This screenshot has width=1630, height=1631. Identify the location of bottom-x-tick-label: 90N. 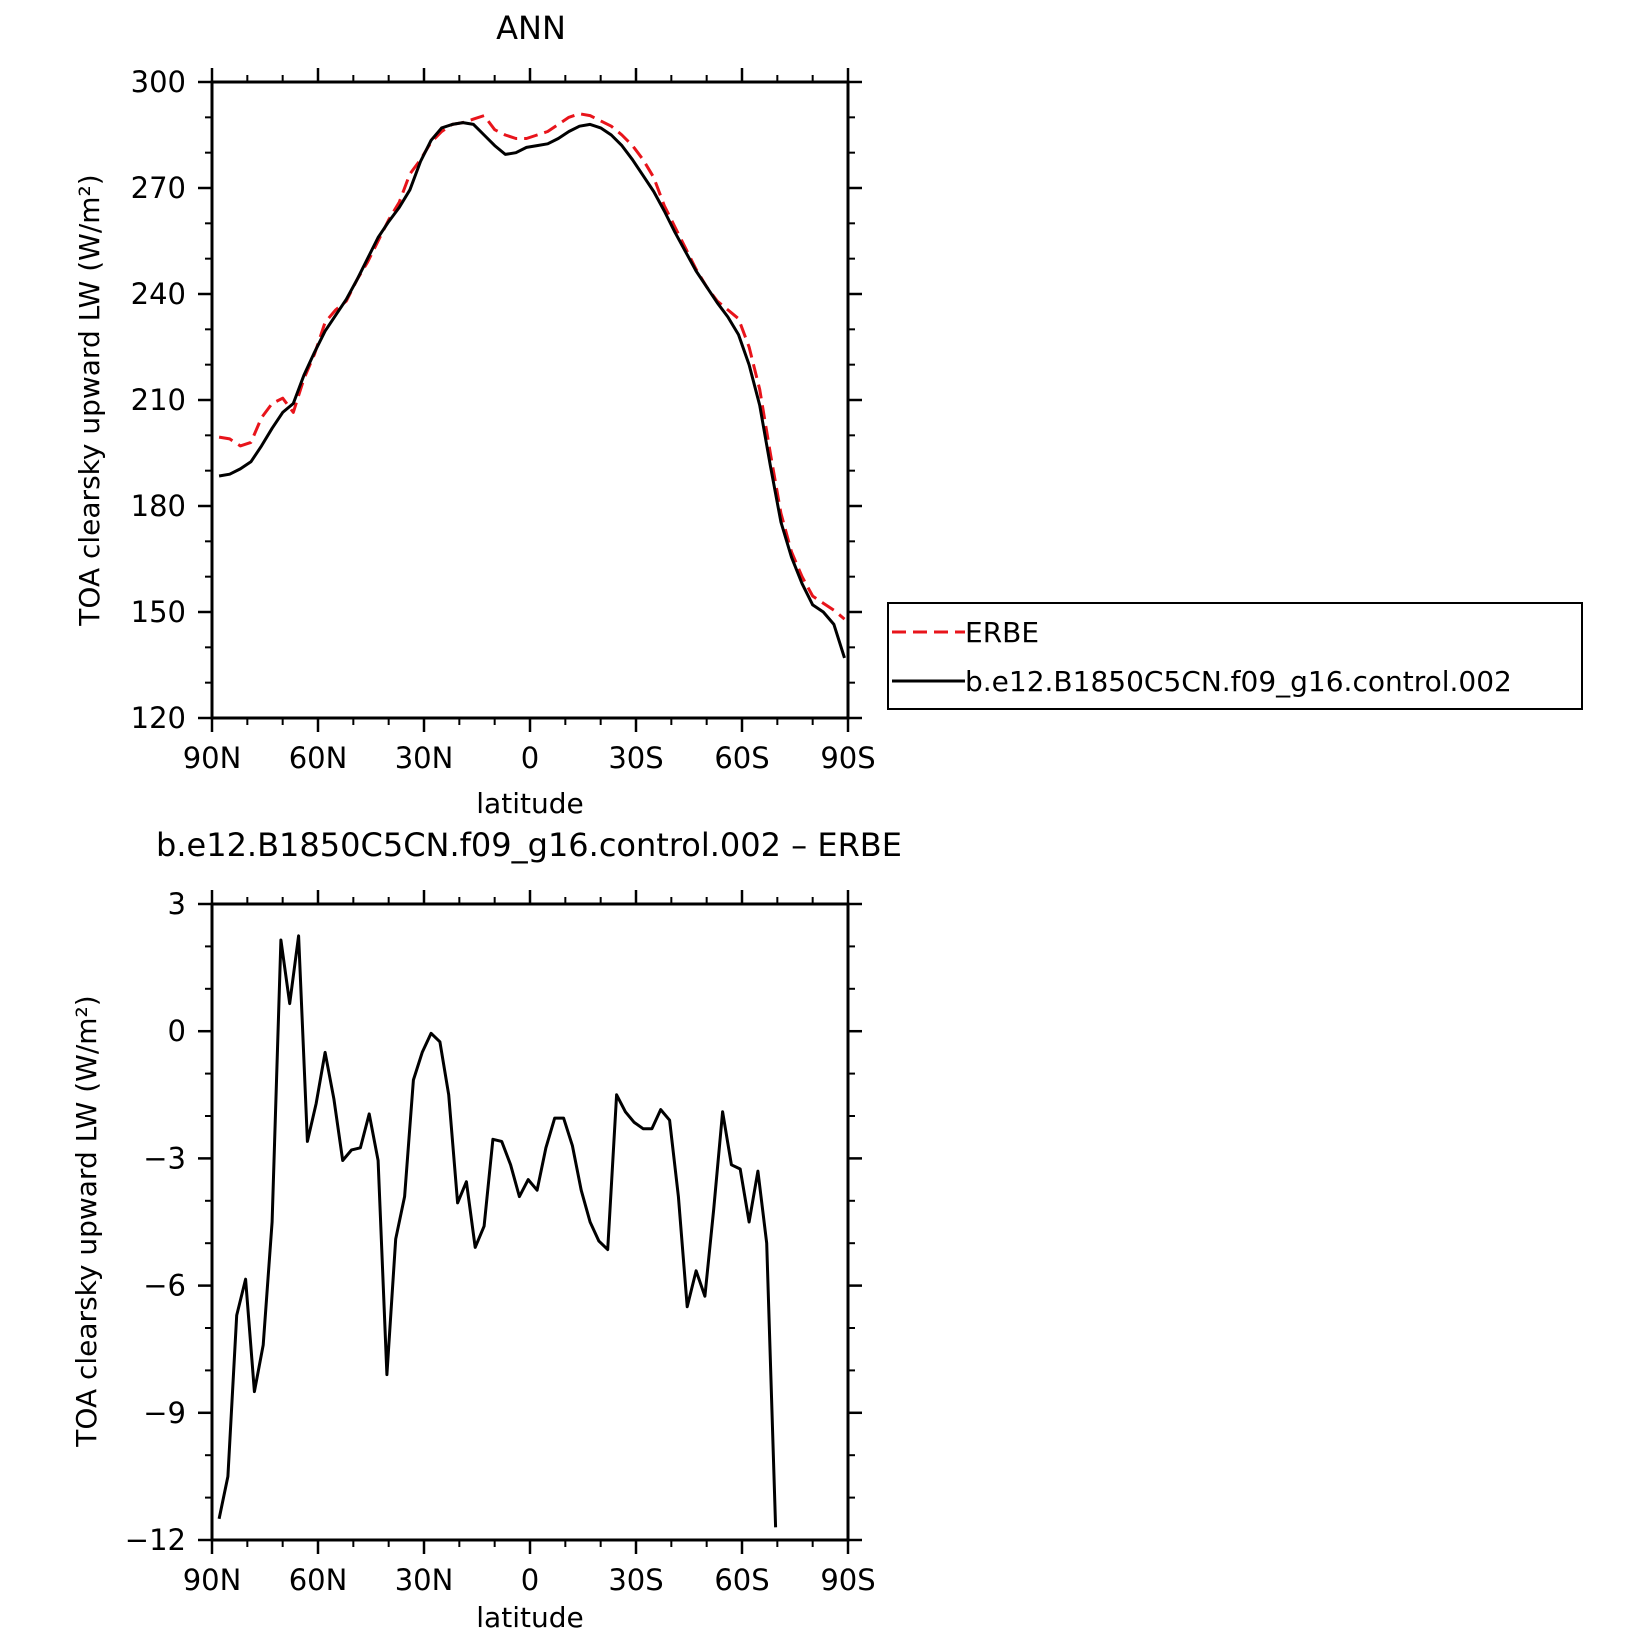
(212, 1580).